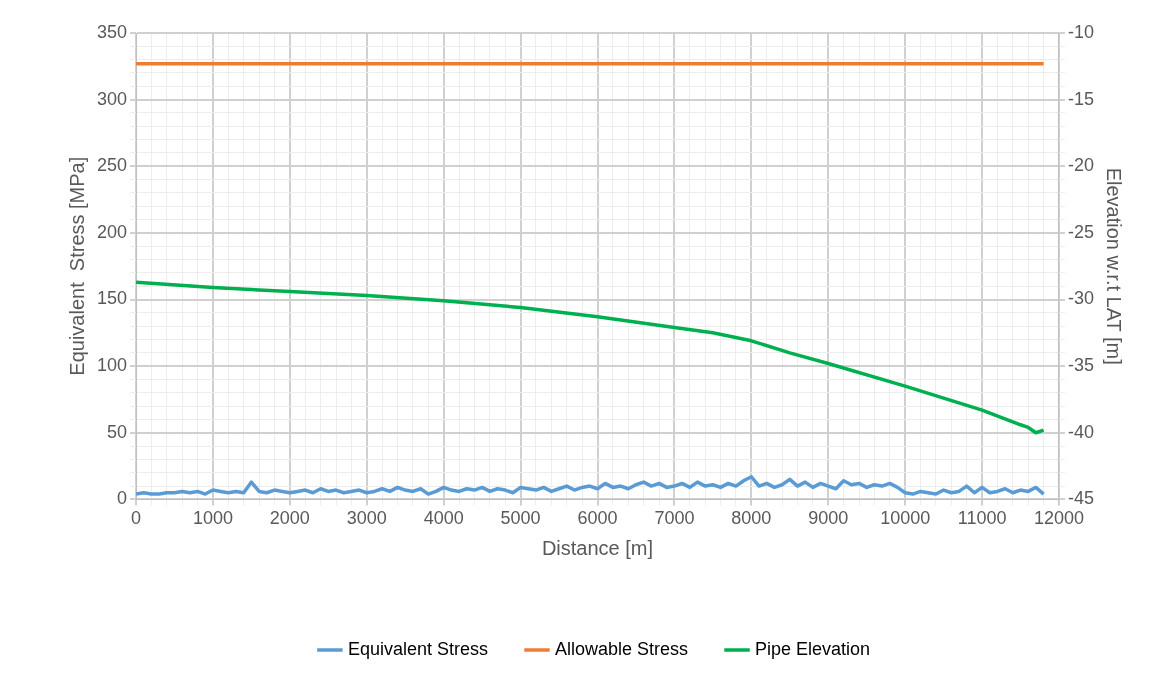 The width and height of the screenshot is (1175, 683). Describe the element at coordinates (813, 648) in the screenshot. I see `legend-label: Pipe Elevation` at that location.